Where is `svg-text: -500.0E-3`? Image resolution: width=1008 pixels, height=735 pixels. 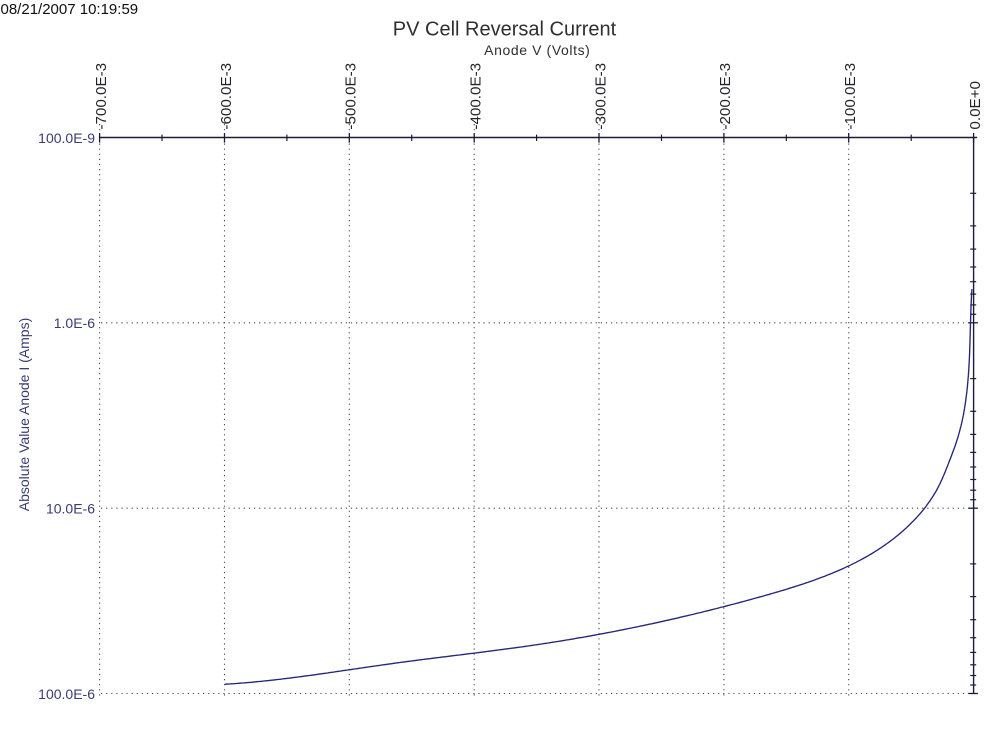
svg-text: -500.0E-3 is located at coordinates (351, 96).